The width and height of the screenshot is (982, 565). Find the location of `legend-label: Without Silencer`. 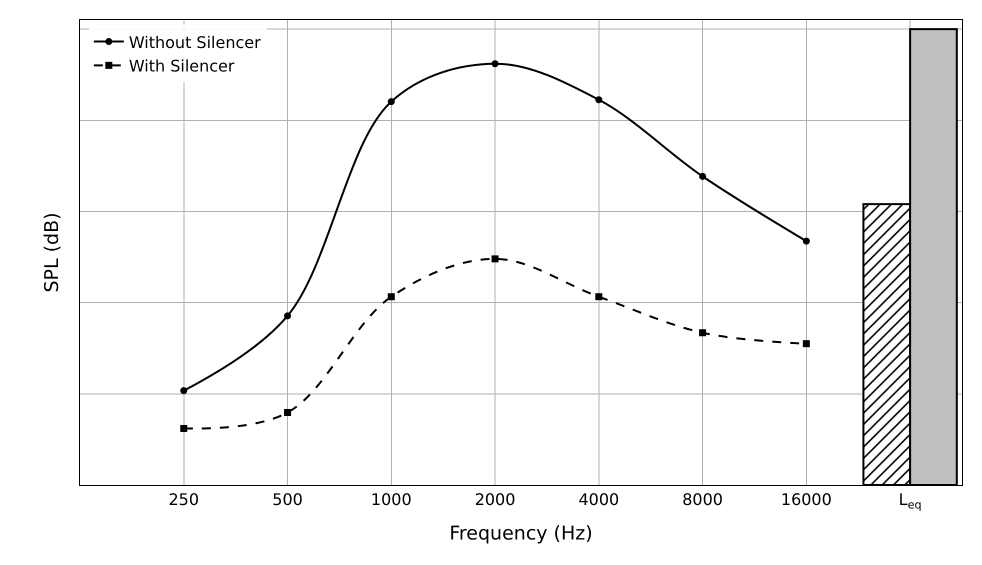

legend-label: Without Silencer is located at coordinates (195, 42).